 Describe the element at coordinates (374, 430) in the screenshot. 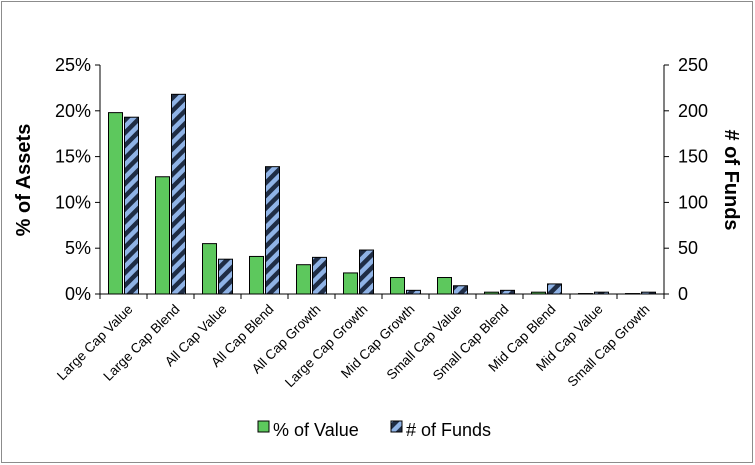

I see `legend: % of Value # of Funds` at that location.